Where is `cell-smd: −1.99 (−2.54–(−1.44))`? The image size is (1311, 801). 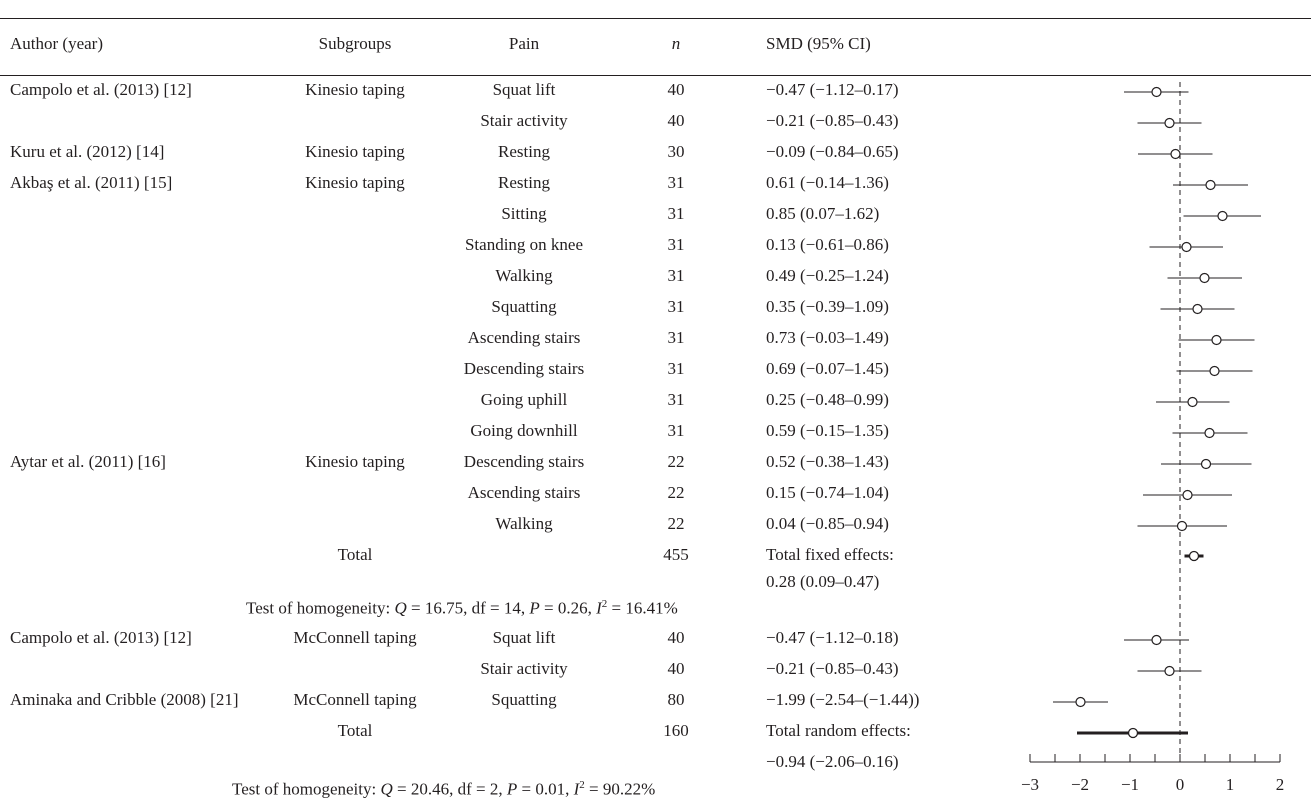 cell-smd: −1.99 (−2.54–(−1.44)) is located at coordinates (843, 699).